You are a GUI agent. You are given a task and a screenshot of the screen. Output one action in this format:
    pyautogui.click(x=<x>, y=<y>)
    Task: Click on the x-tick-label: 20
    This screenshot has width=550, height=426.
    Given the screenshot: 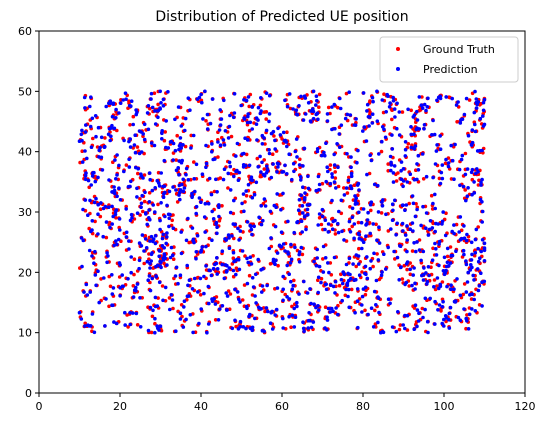 What is the action you would take?
    pyautogui.click(x=120, y=406)
    